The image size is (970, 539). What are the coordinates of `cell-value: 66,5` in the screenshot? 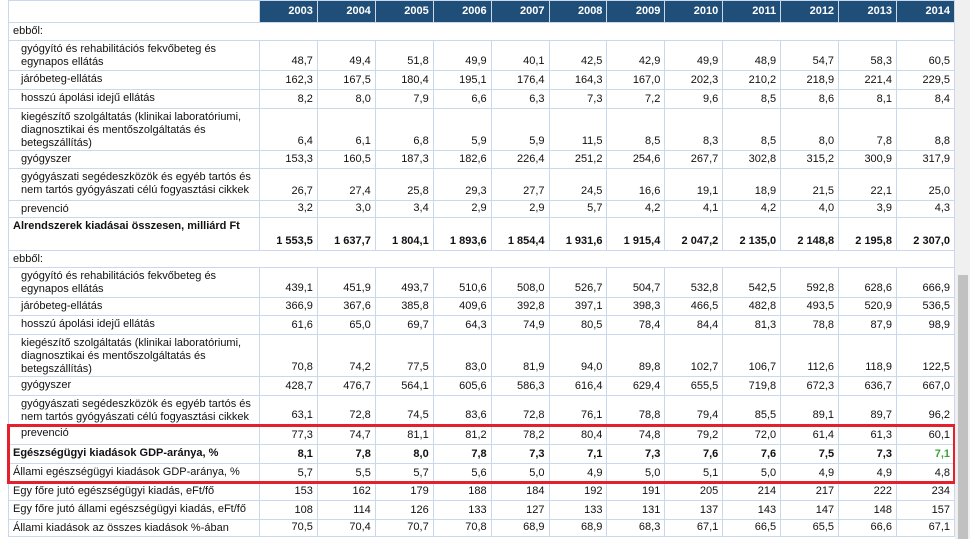 It's located at (752, 528).